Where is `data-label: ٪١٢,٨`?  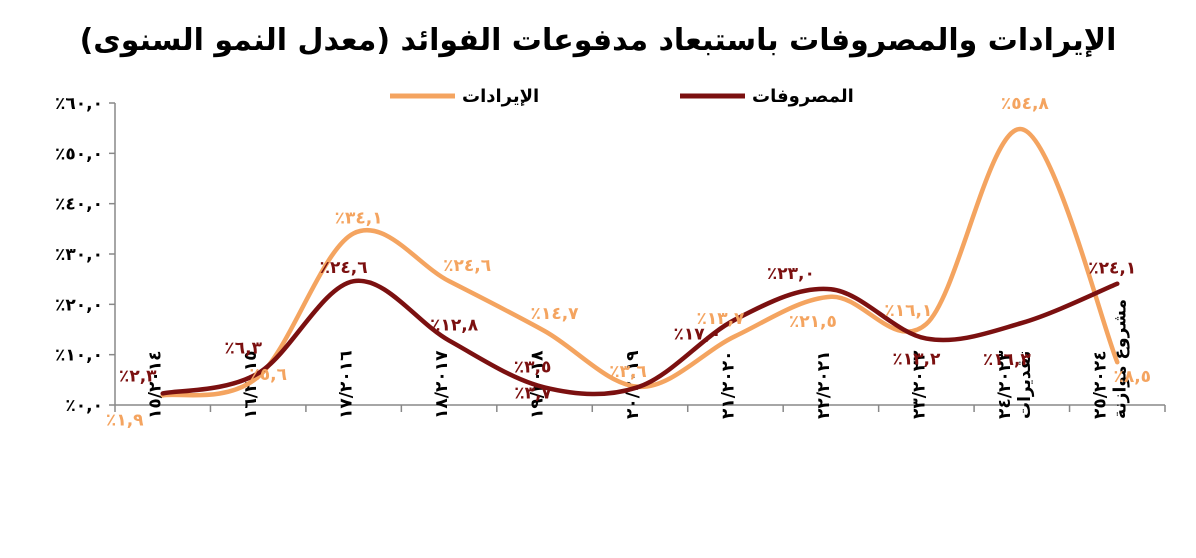
data-label: ٪١٢,٨ is located at coordinates (454, 326).